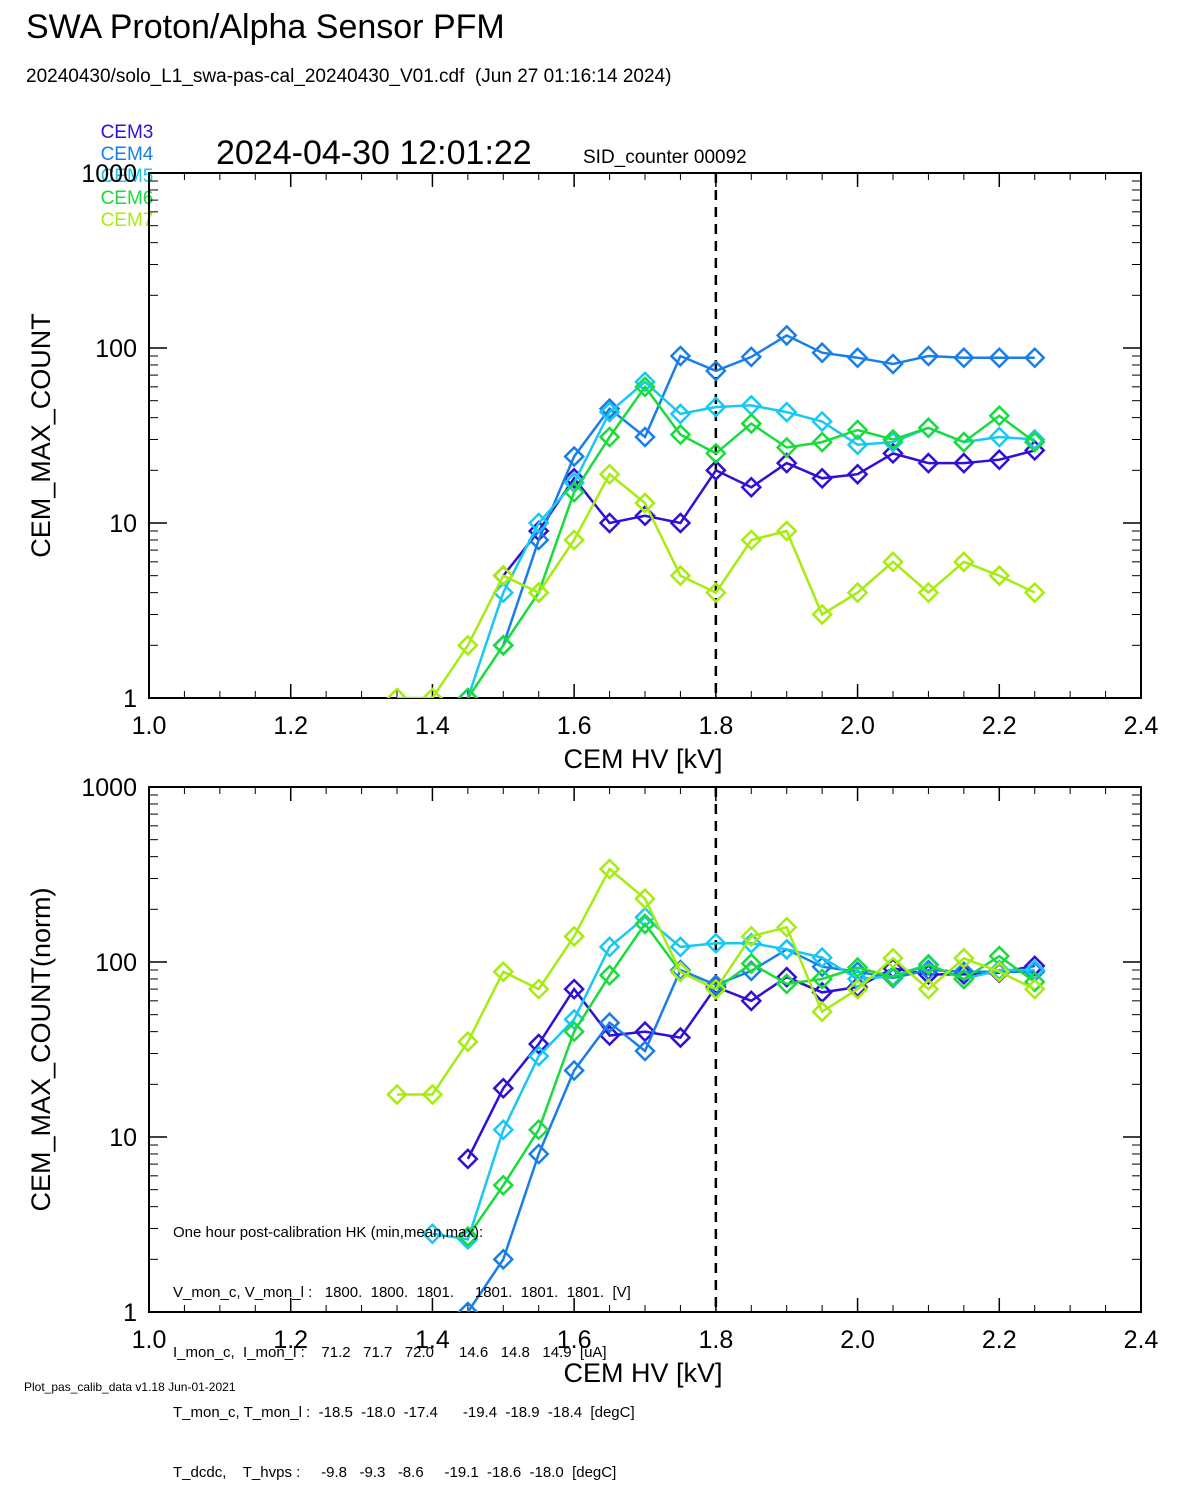 The height and width of the screenshot is (1503, 1201). Describe the element at coordinates (127, 198) in the screenshot. I see `legend-item-cem6: CEM6` at that location.